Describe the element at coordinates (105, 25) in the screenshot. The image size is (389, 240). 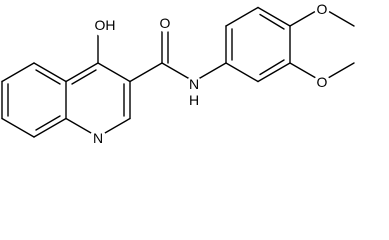
I see `atom-label: OH` at that location.